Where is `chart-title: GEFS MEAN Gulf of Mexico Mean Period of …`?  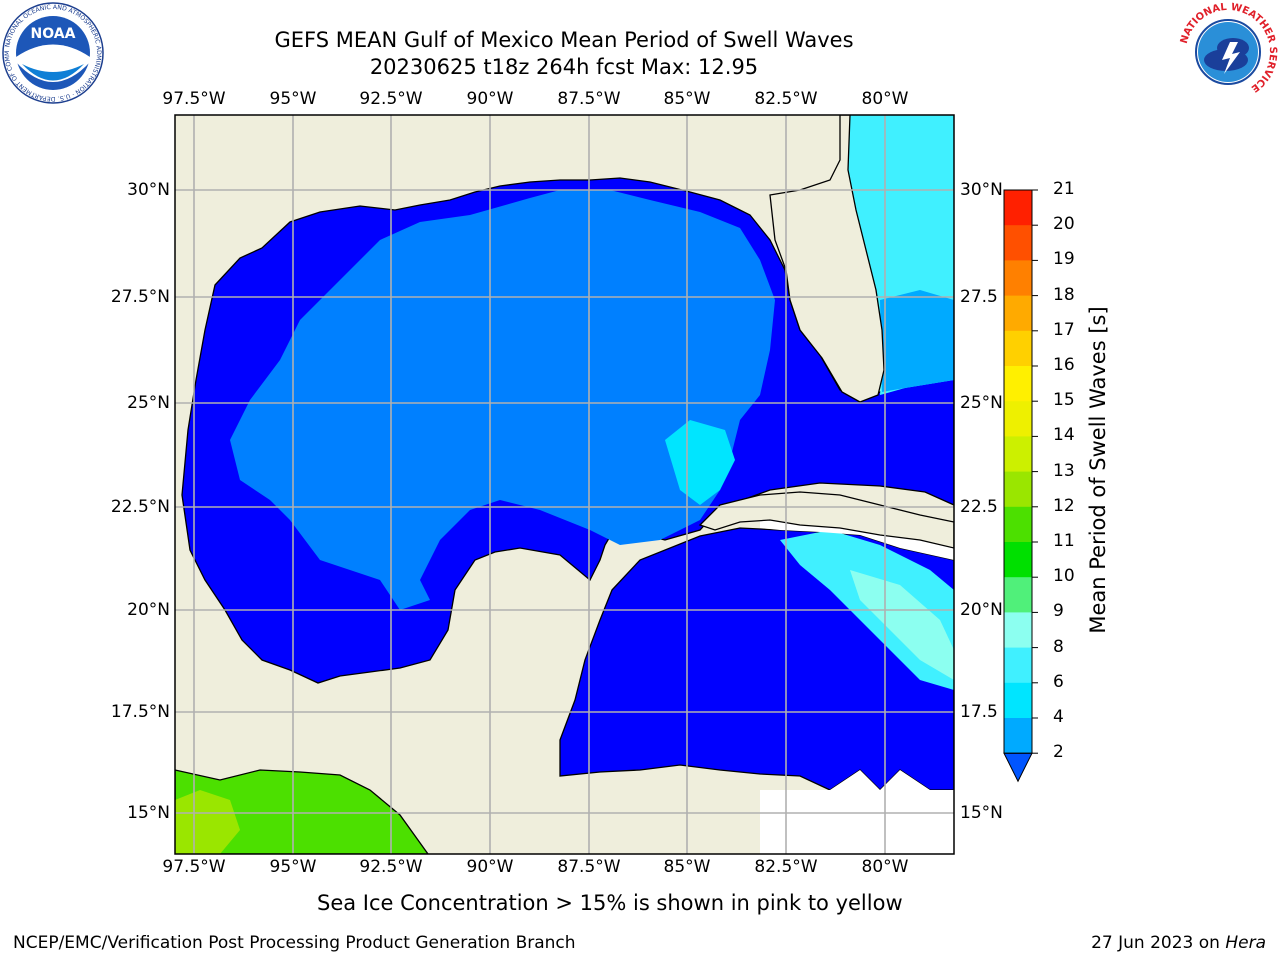 chart-title: GEFS MEAN Gulf of Mexico Mean Period of … is located at coordinates (564, 40).